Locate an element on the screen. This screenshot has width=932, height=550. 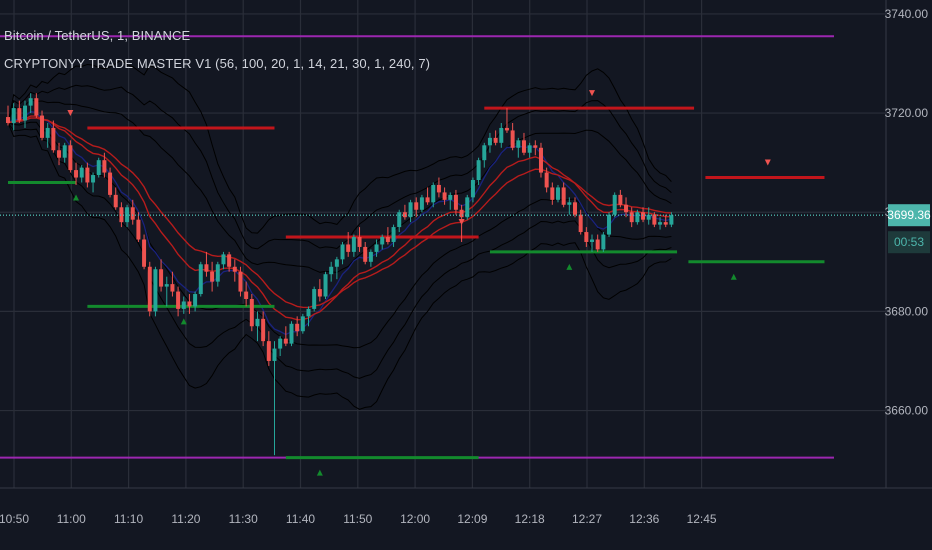
sell-signal-arrow is located at coordinates (592, 93).